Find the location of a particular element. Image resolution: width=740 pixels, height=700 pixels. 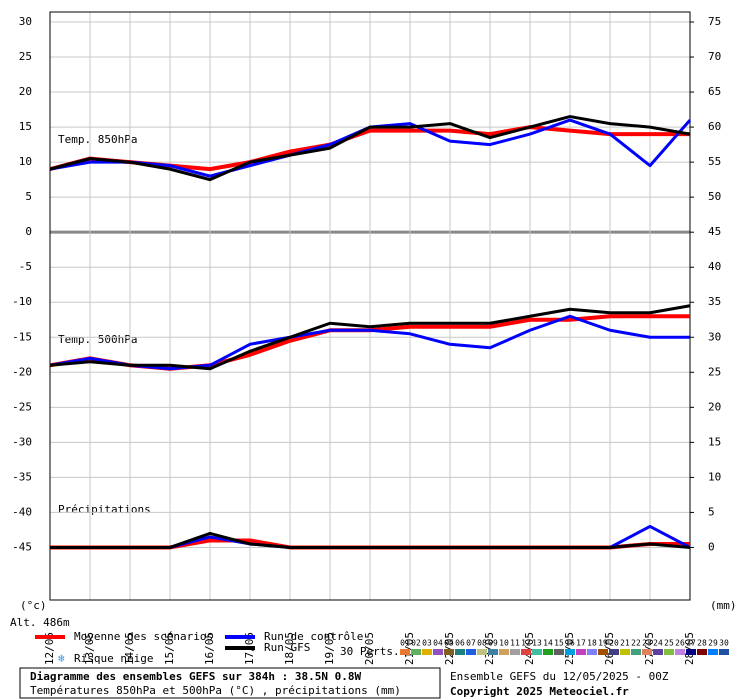

pert-label: 27 is located at coordinates (691, 643).